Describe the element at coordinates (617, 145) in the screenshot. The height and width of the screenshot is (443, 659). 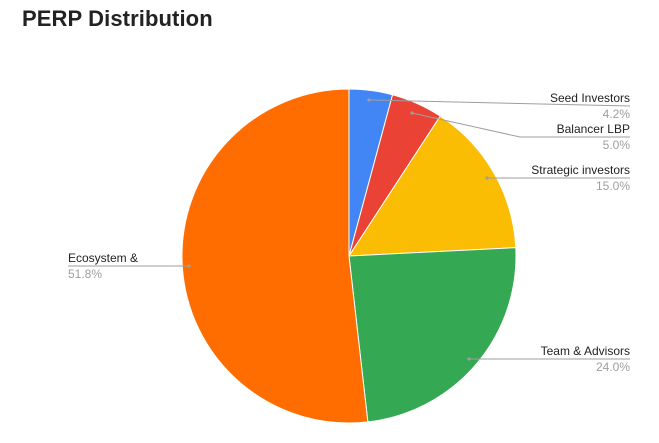
I see `slice-label-percent: 5.0%` at that location.